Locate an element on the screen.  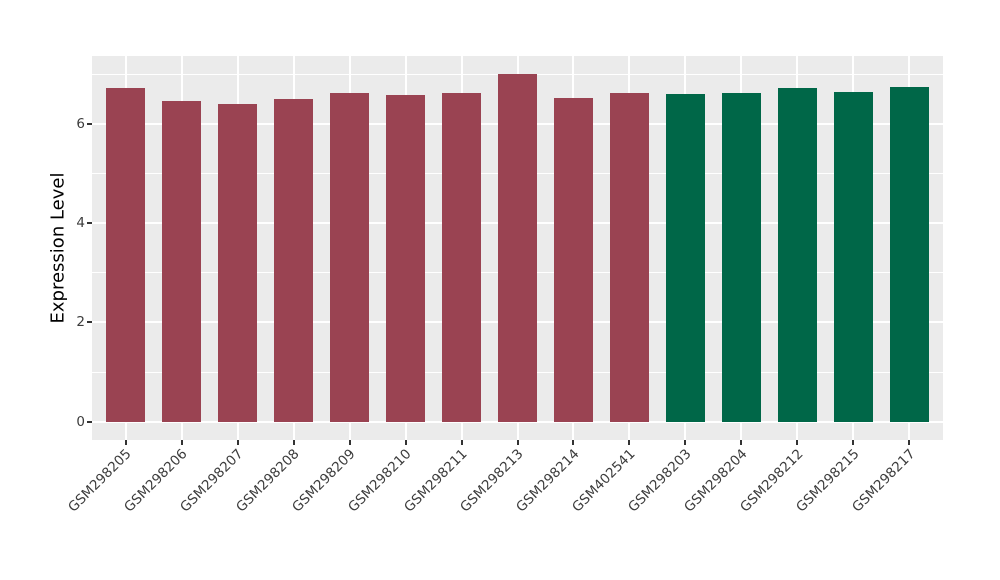
y-gridline-major is located at coordinates (517, 421).